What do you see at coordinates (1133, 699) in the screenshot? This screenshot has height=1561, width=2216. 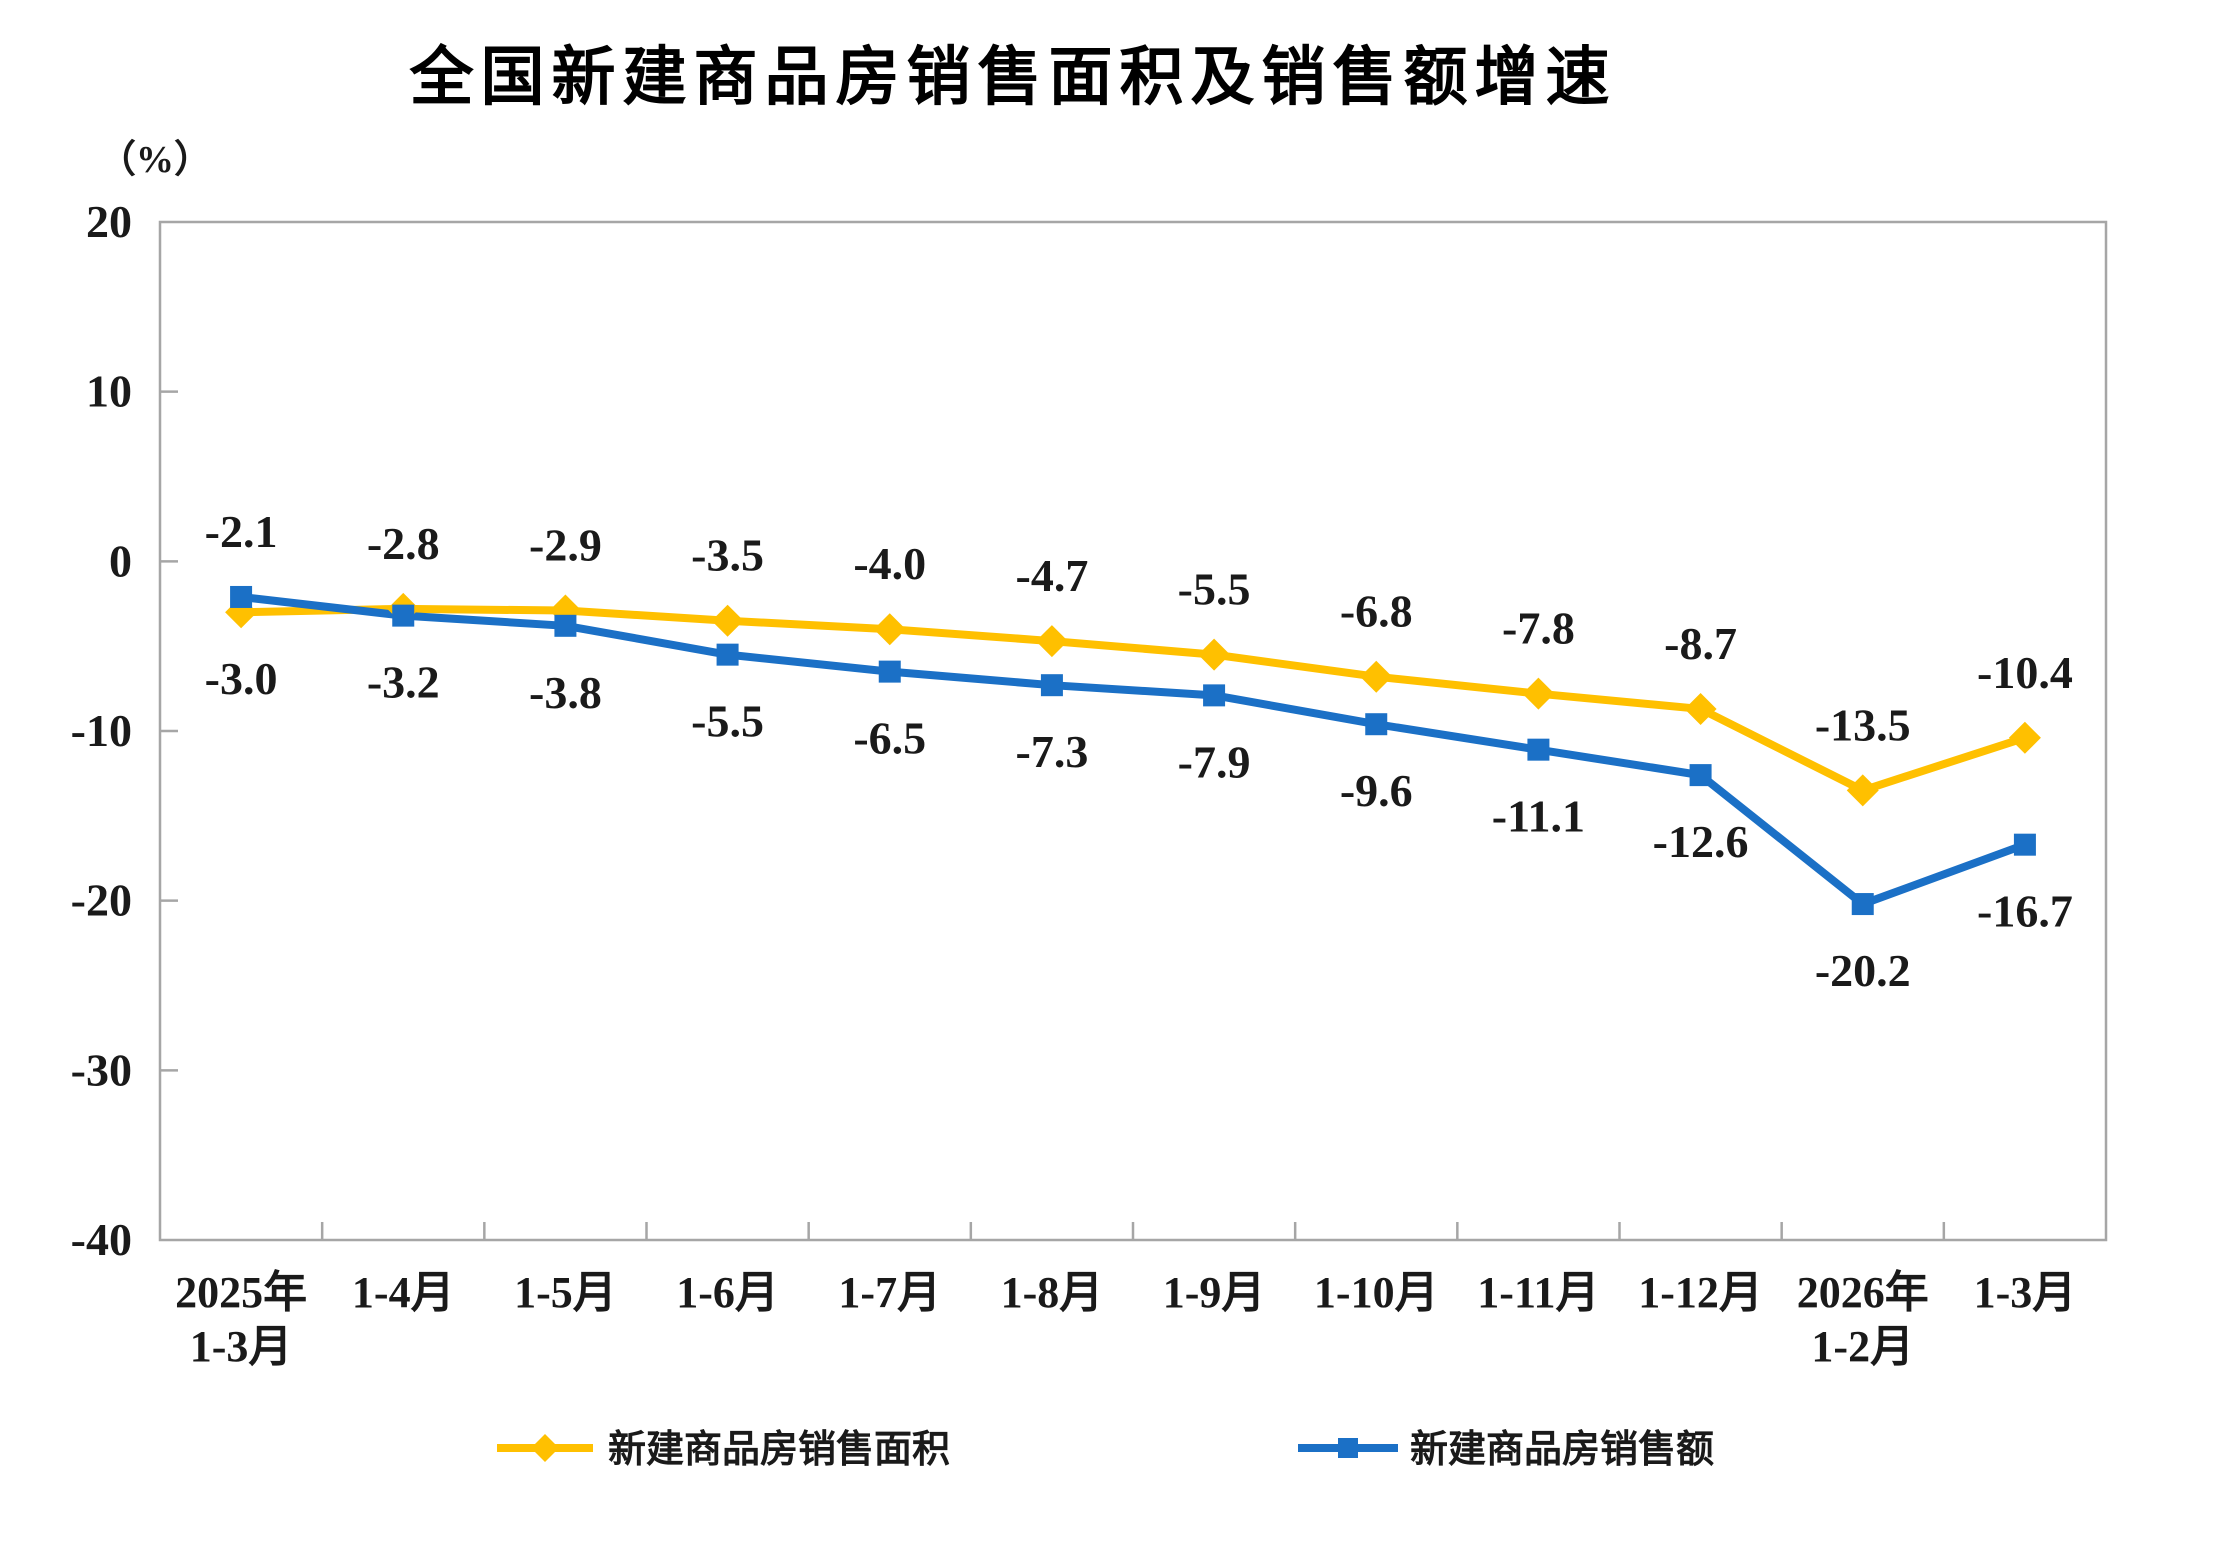 I see `series-line-sales-area` at bounding box center [1133, 699].